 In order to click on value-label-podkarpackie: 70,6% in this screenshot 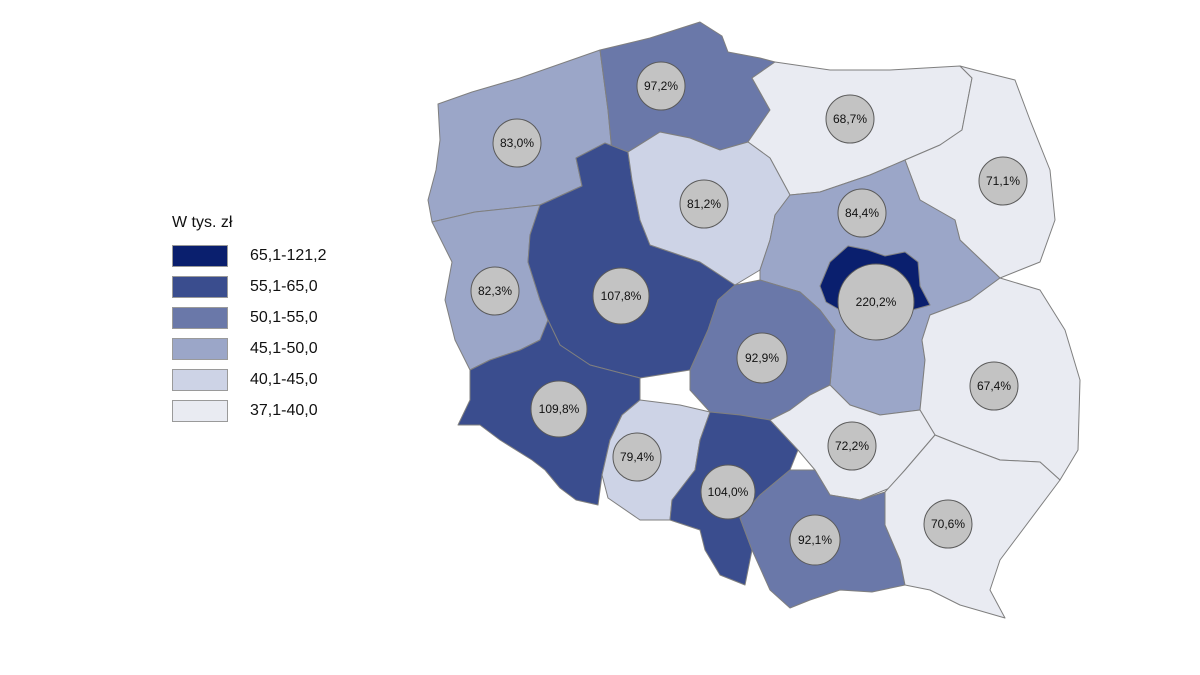, I will do `click(948, 524)`.